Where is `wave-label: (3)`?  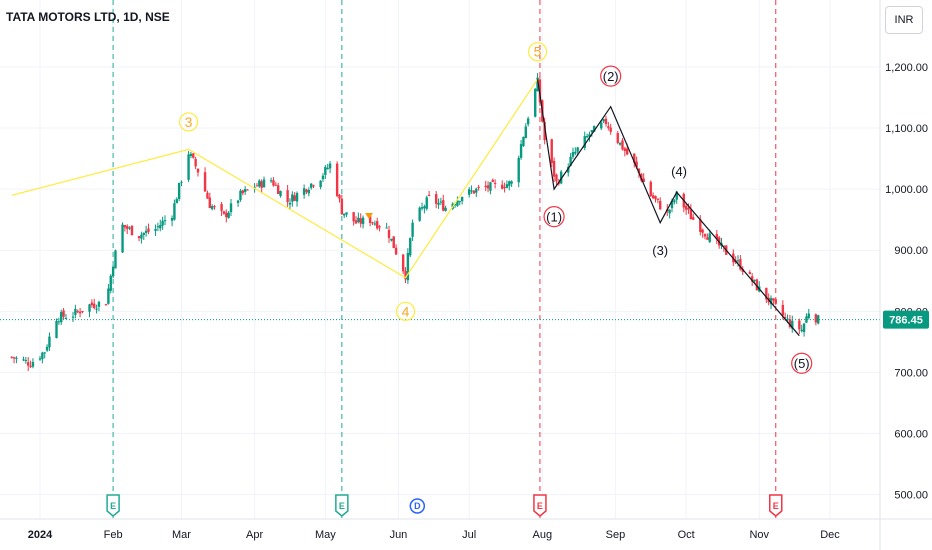
wave-label: (3) is located at coordinates (660, 250).